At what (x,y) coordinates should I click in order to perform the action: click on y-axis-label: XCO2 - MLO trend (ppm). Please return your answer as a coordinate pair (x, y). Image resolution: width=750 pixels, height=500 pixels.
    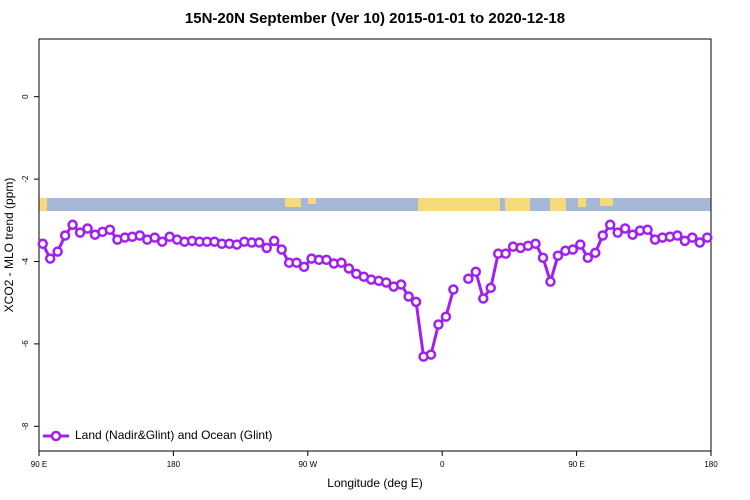
    Looking at the image, I should click on (9, 245).